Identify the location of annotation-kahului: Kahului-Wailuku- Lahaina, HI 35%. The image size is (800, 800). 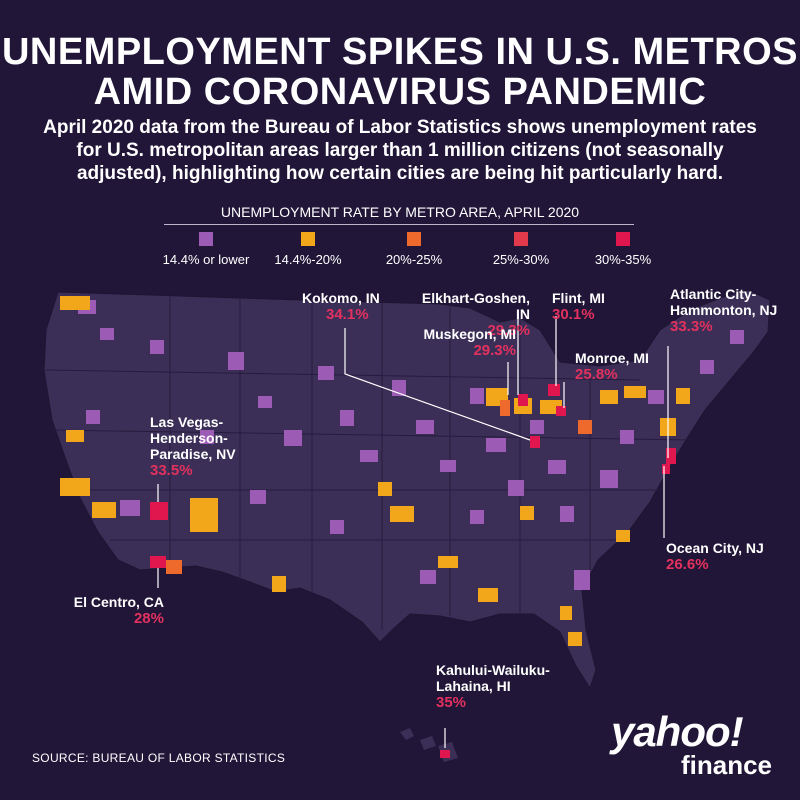
(493, 687).